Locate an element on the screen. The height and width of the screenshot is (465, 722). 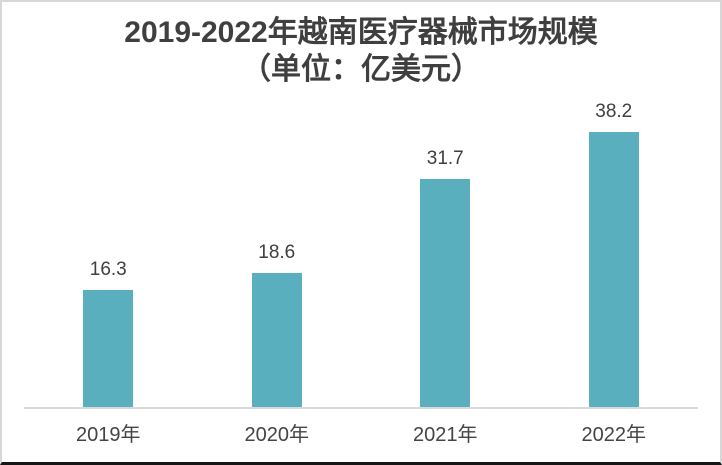
chart-title-line2: （单位：亿美元） is located at coordinates (361, 69).